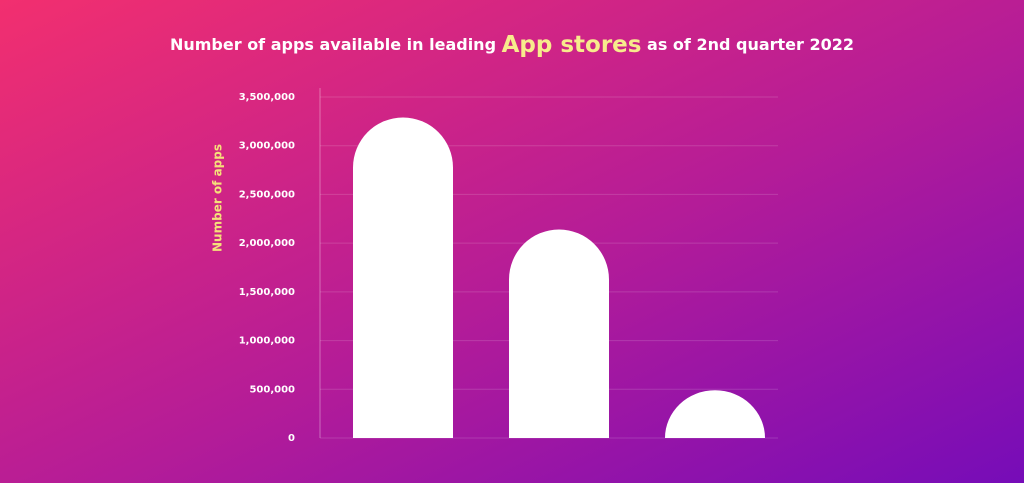  Describe the element at coordinates (291, 438) in the screenshot. I see `y-tick-label: 0` at that location.